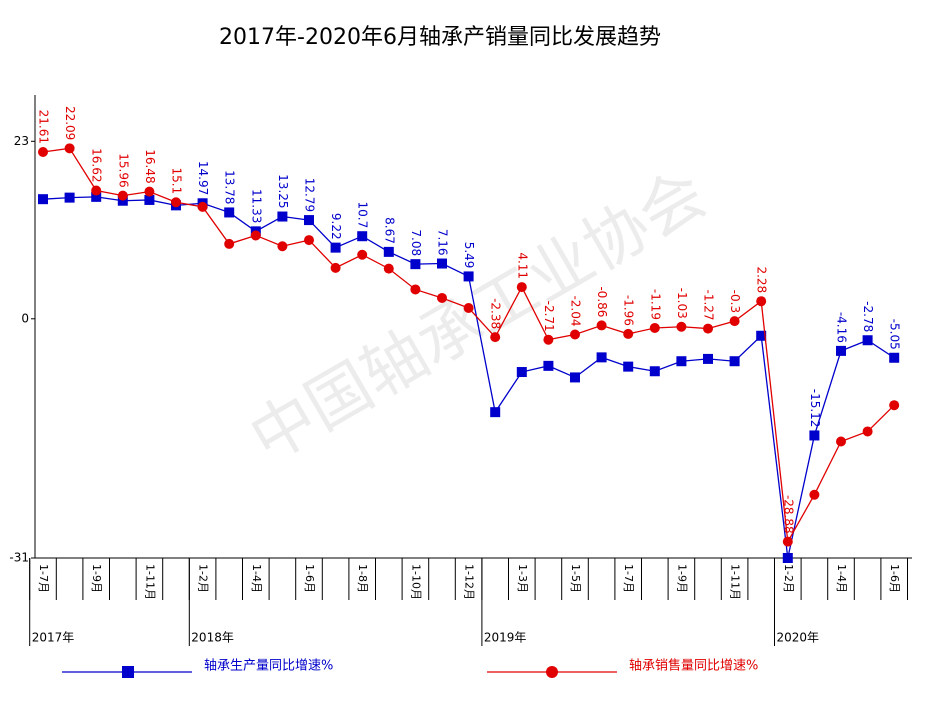 This screenshot has height=719, width=939. What do you see at coordinates (336, 226) in the screenshot?
I see `data-label: 9.22` at bounding box center [336, 226].